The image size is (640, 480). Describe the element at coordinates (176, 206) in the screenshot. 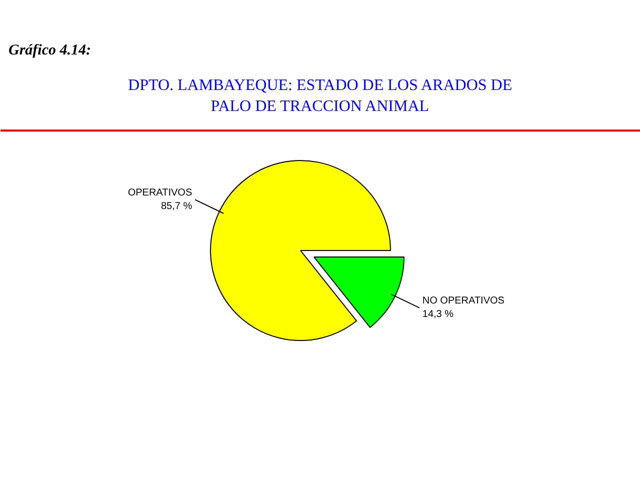

I see `data-label: 85,7 %` at that location.